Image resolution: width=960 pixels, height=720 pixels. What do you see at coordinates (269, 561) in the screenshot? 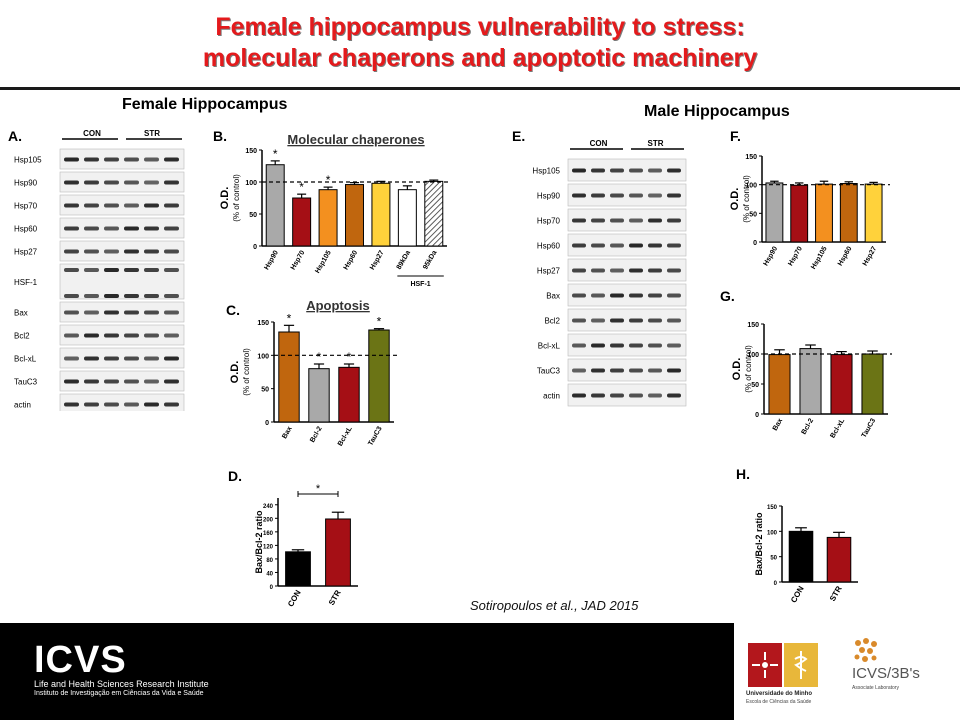
I see `y-tick-label: 80` at bounding box center [269, 561].